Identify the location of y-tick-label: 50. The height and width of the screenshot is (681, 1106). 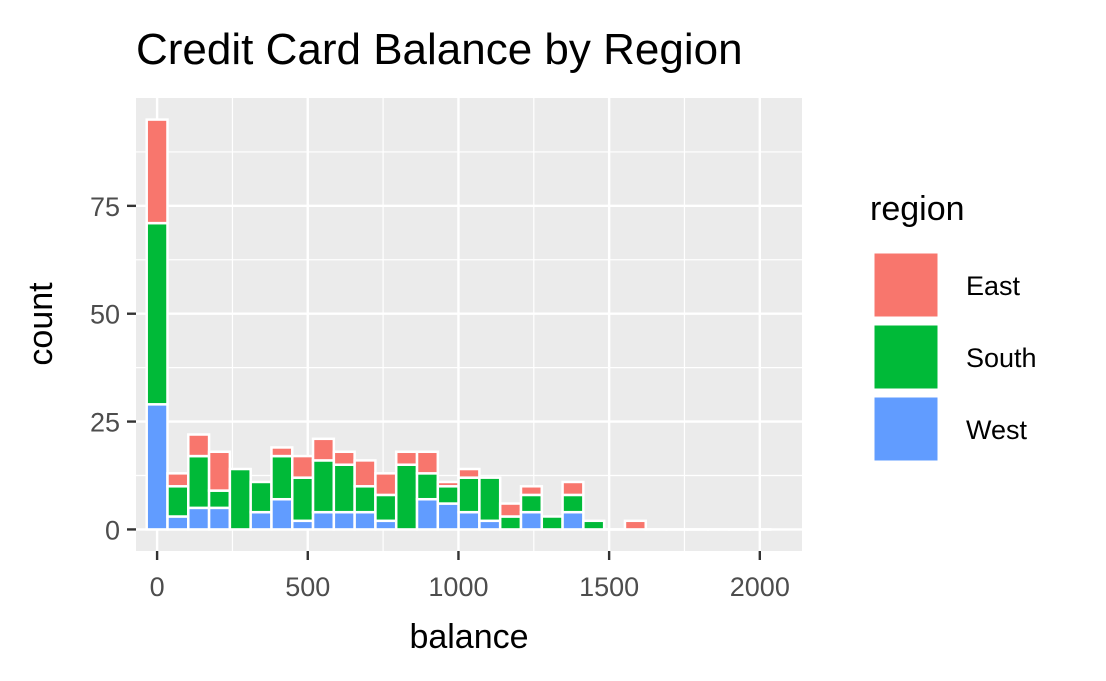
(105, 315).